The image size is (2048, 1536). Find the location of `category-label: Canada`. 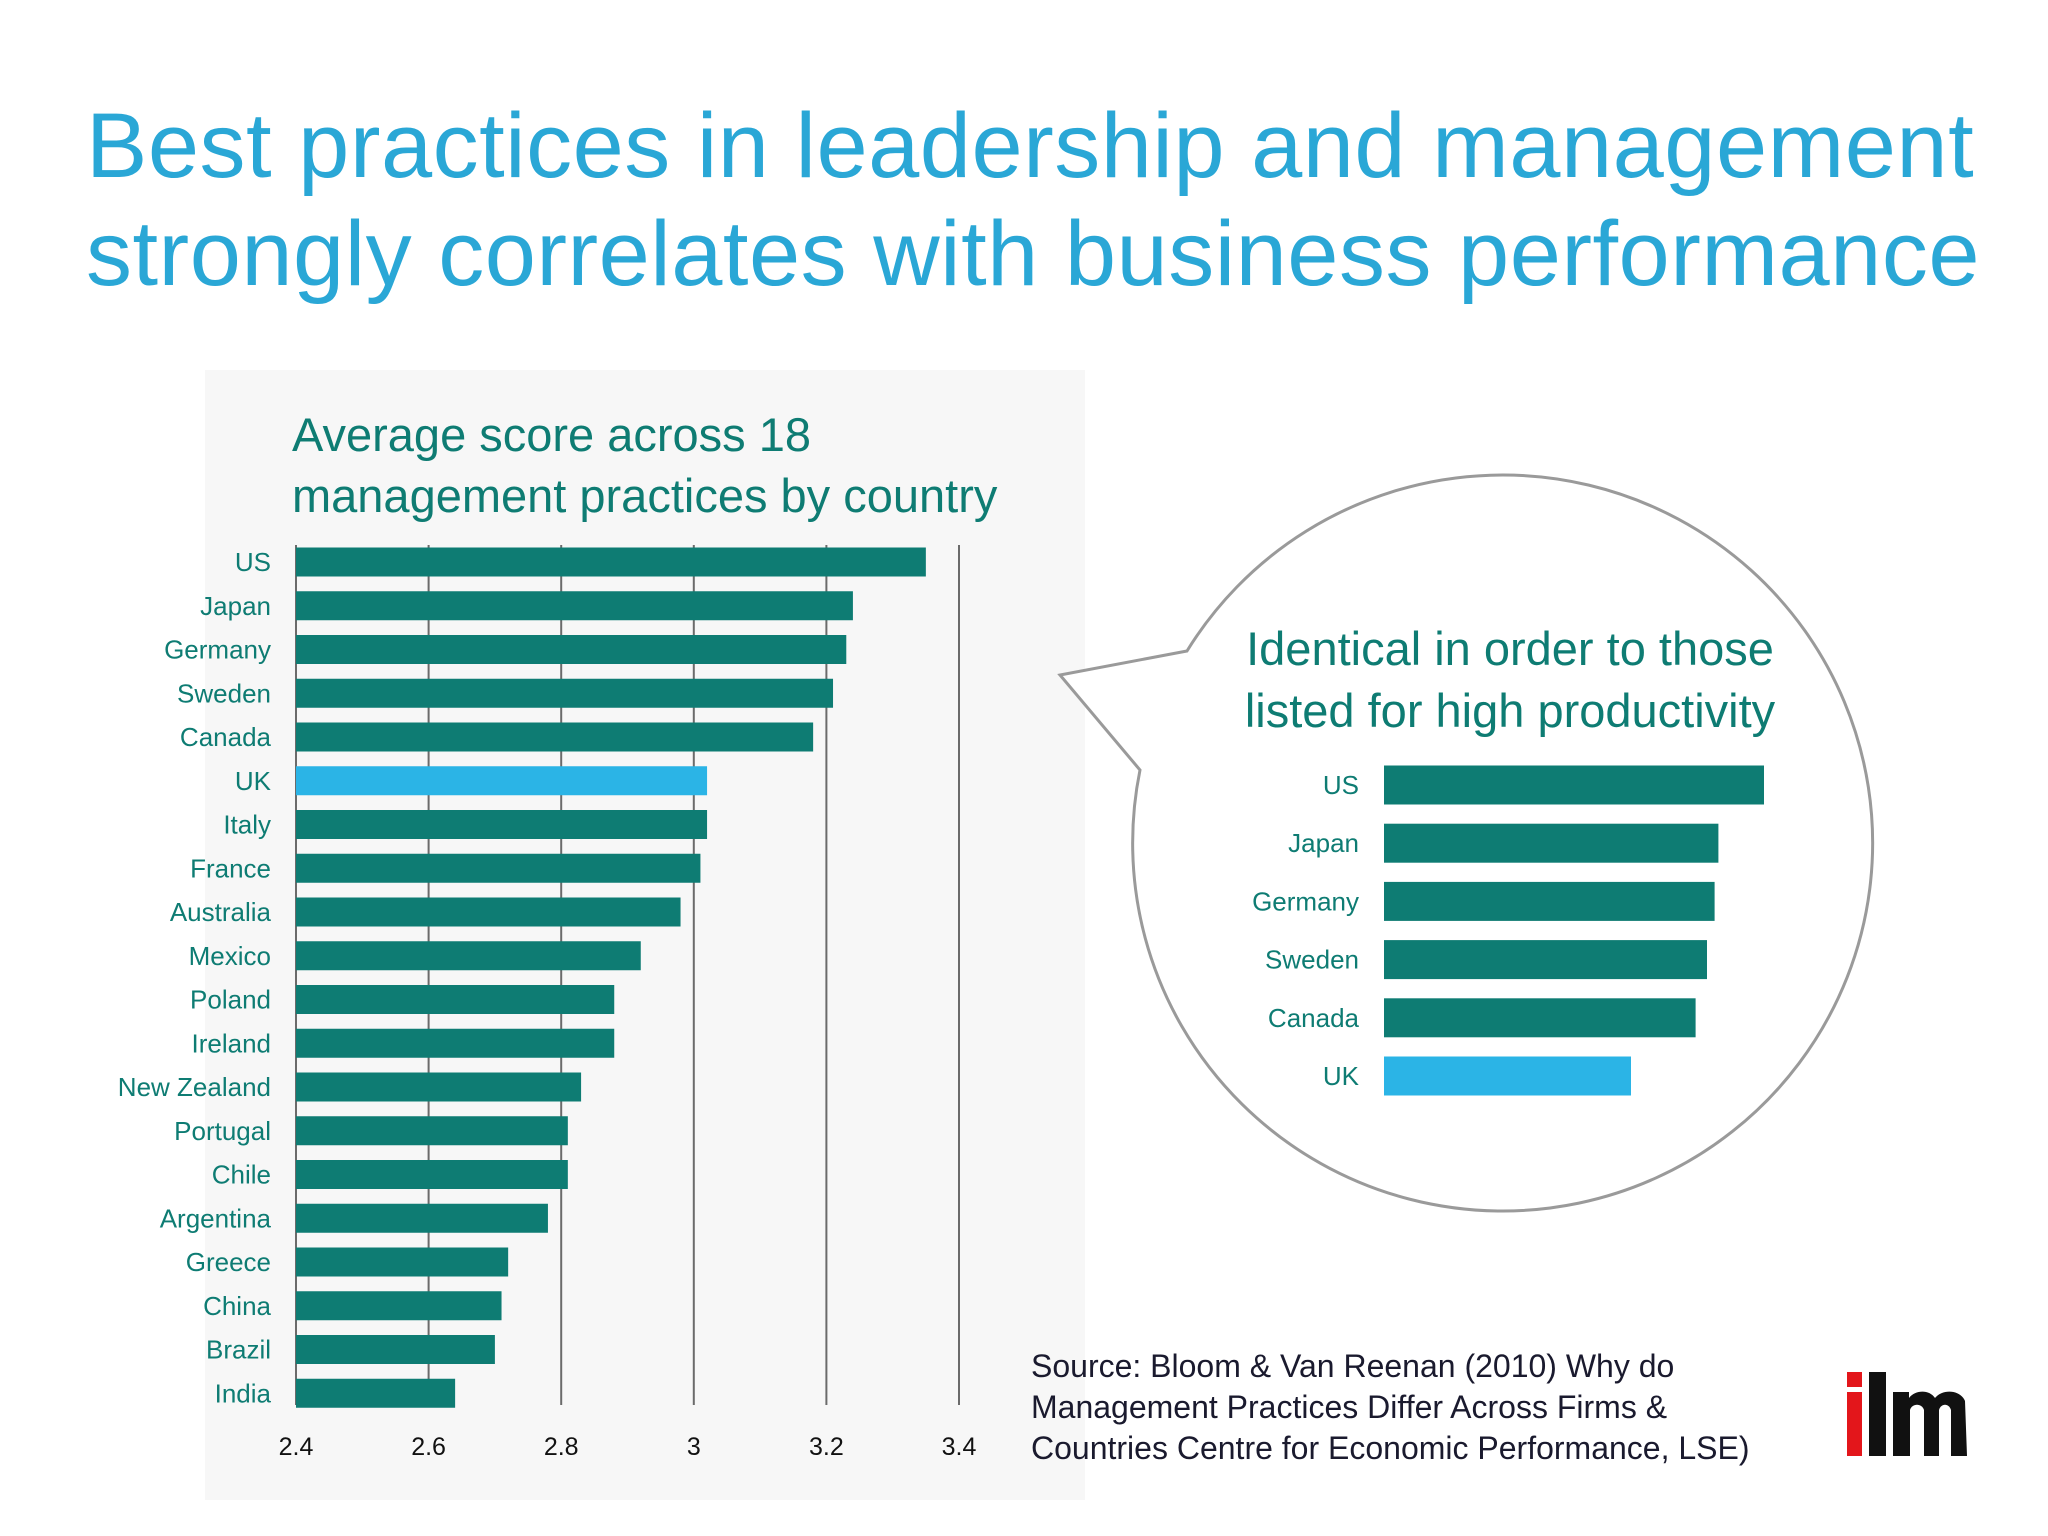

category-label: Canada is located at coordinates (226, 737).